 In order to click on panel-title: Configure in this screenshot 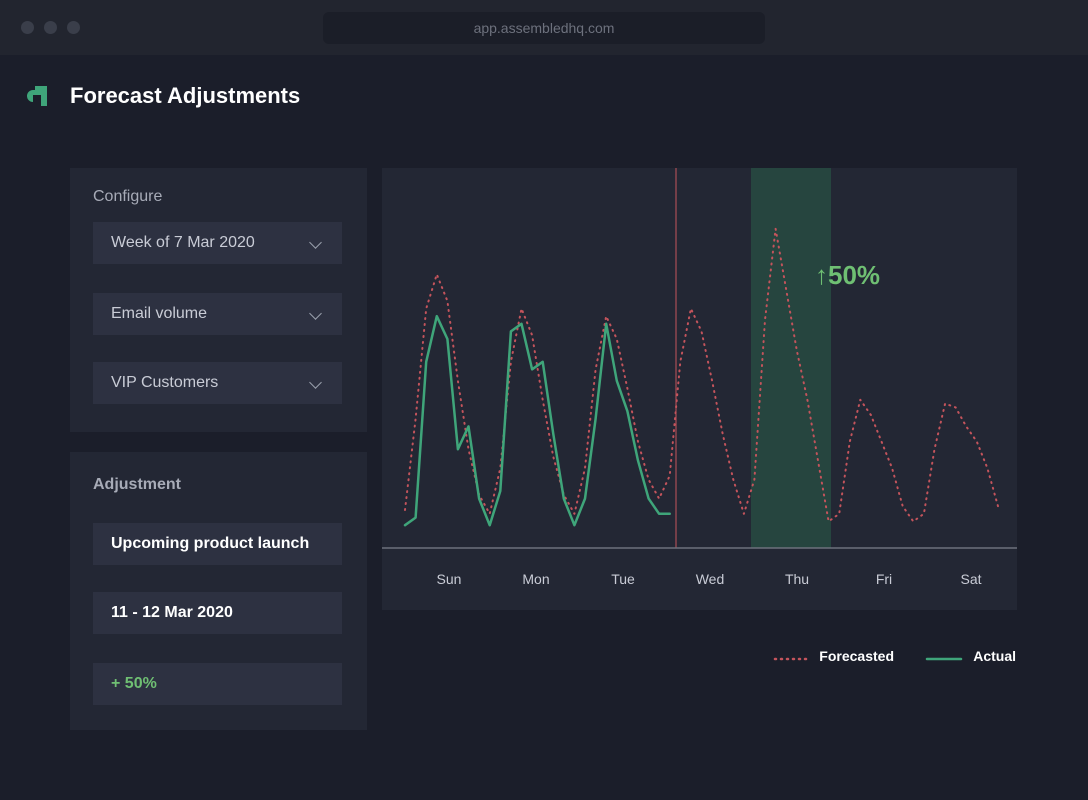, I will do `click(128, 196)`.